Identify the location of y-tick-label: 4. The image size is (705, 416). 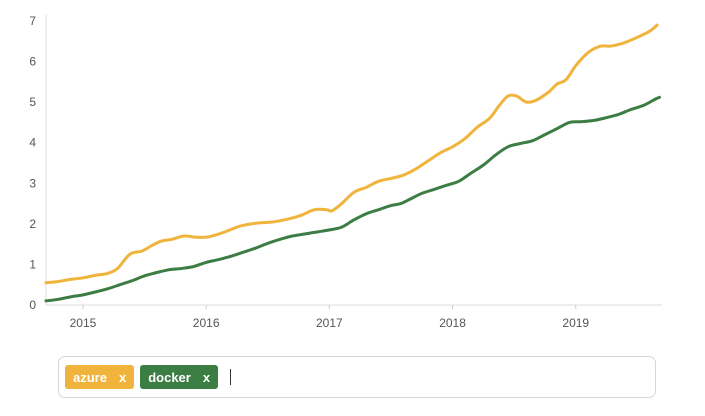
(32, 143).